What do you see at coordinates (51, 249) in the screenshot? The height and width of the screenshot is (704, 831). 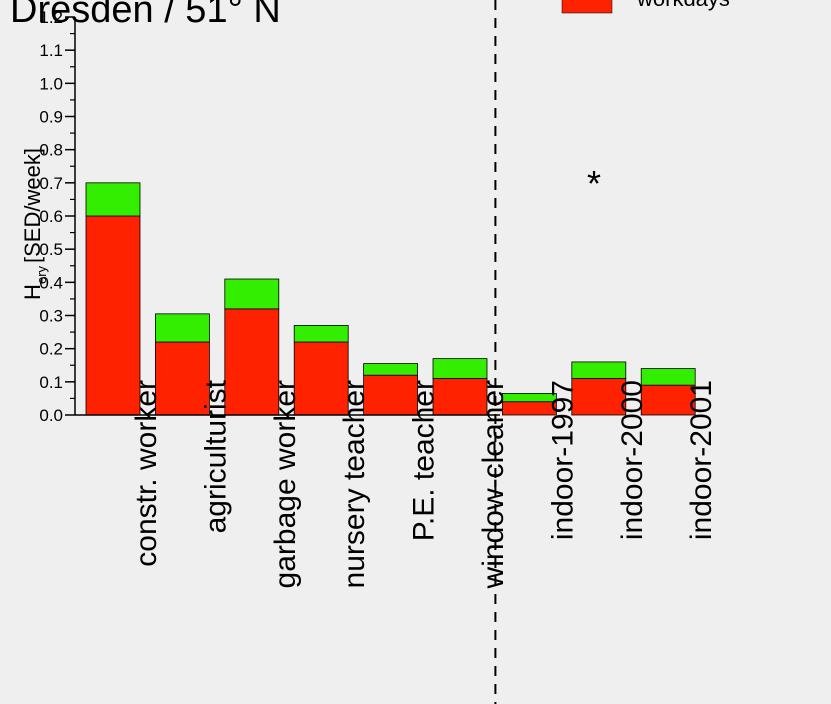 I see `y-tick-label-5: 0.5` at bounding box center [51, 249].